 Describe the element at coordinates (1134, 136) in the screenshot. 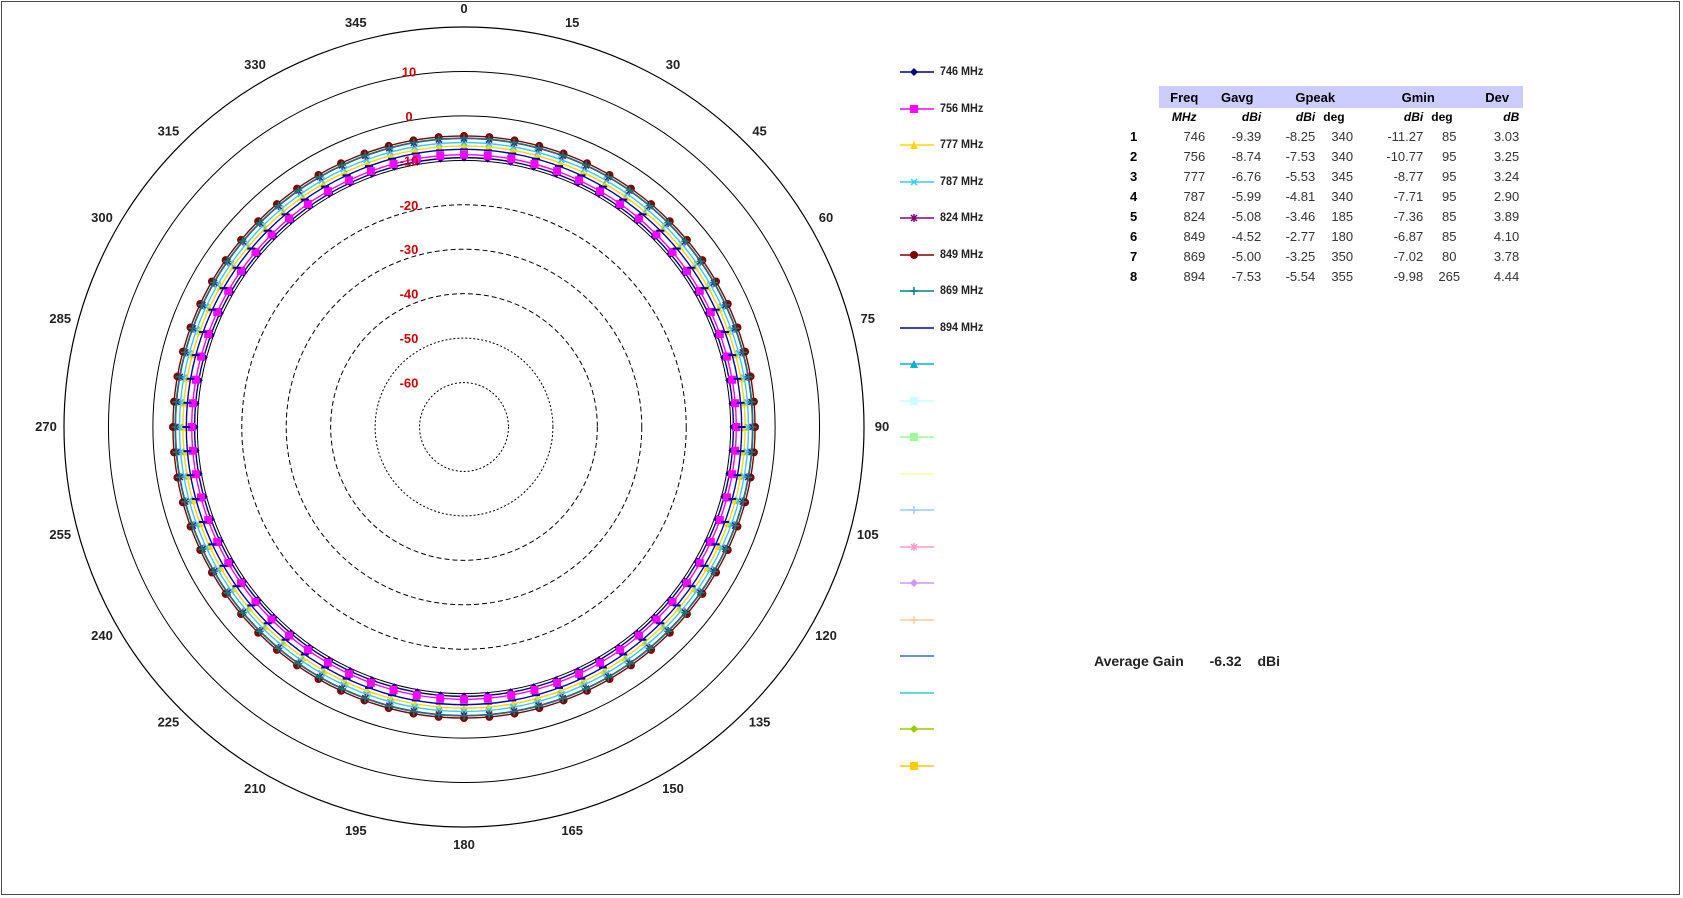

I see `cell-idx: 1` at that location.